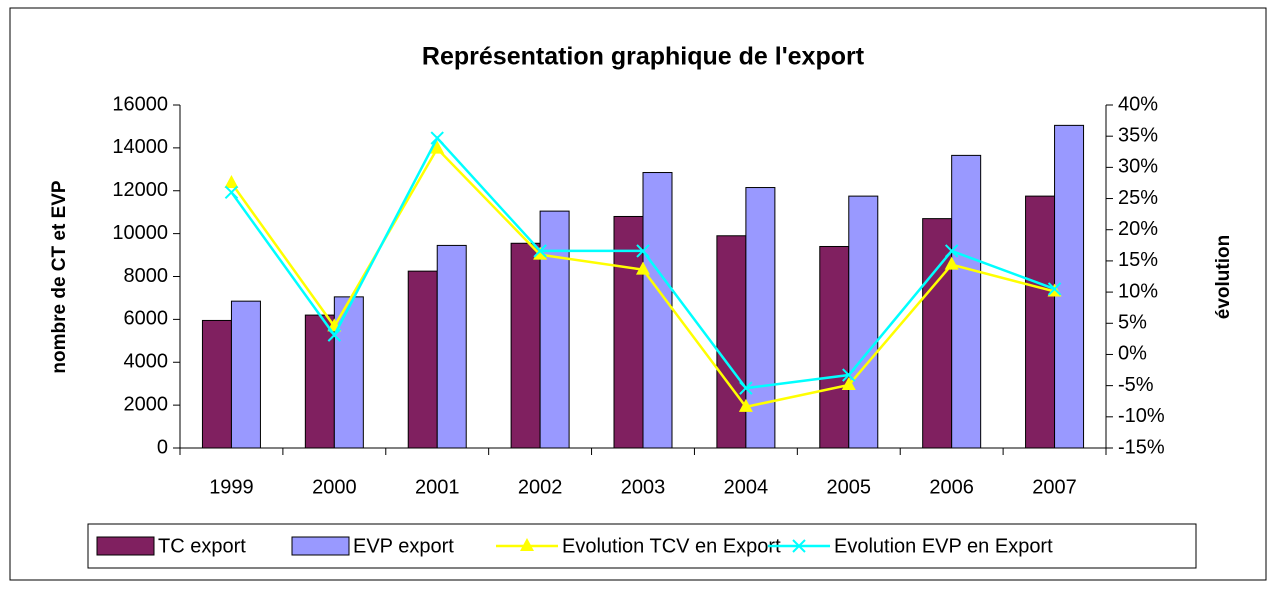 Image resolution: width=1276 pixels, height=590 pixels. I want to click on x-tick-label: 2001, so click(437, 487).